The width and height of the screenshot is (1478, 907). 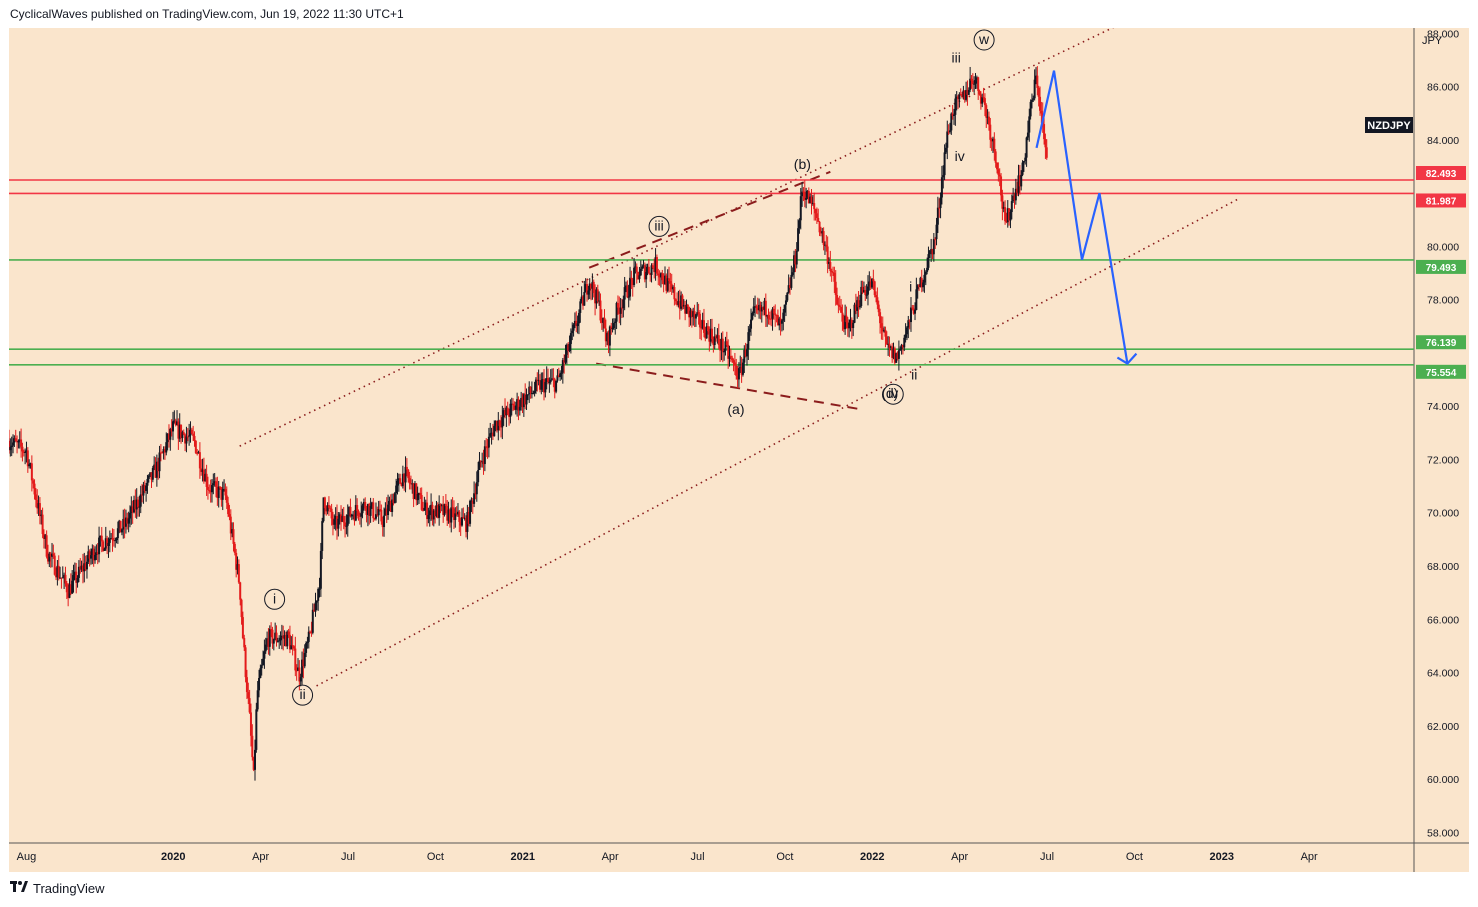 What do you see at coordinates (1443, 514) in the screenshot?
I see `y-tick-label-7: 70.000` at bounding box center [1443, 514].